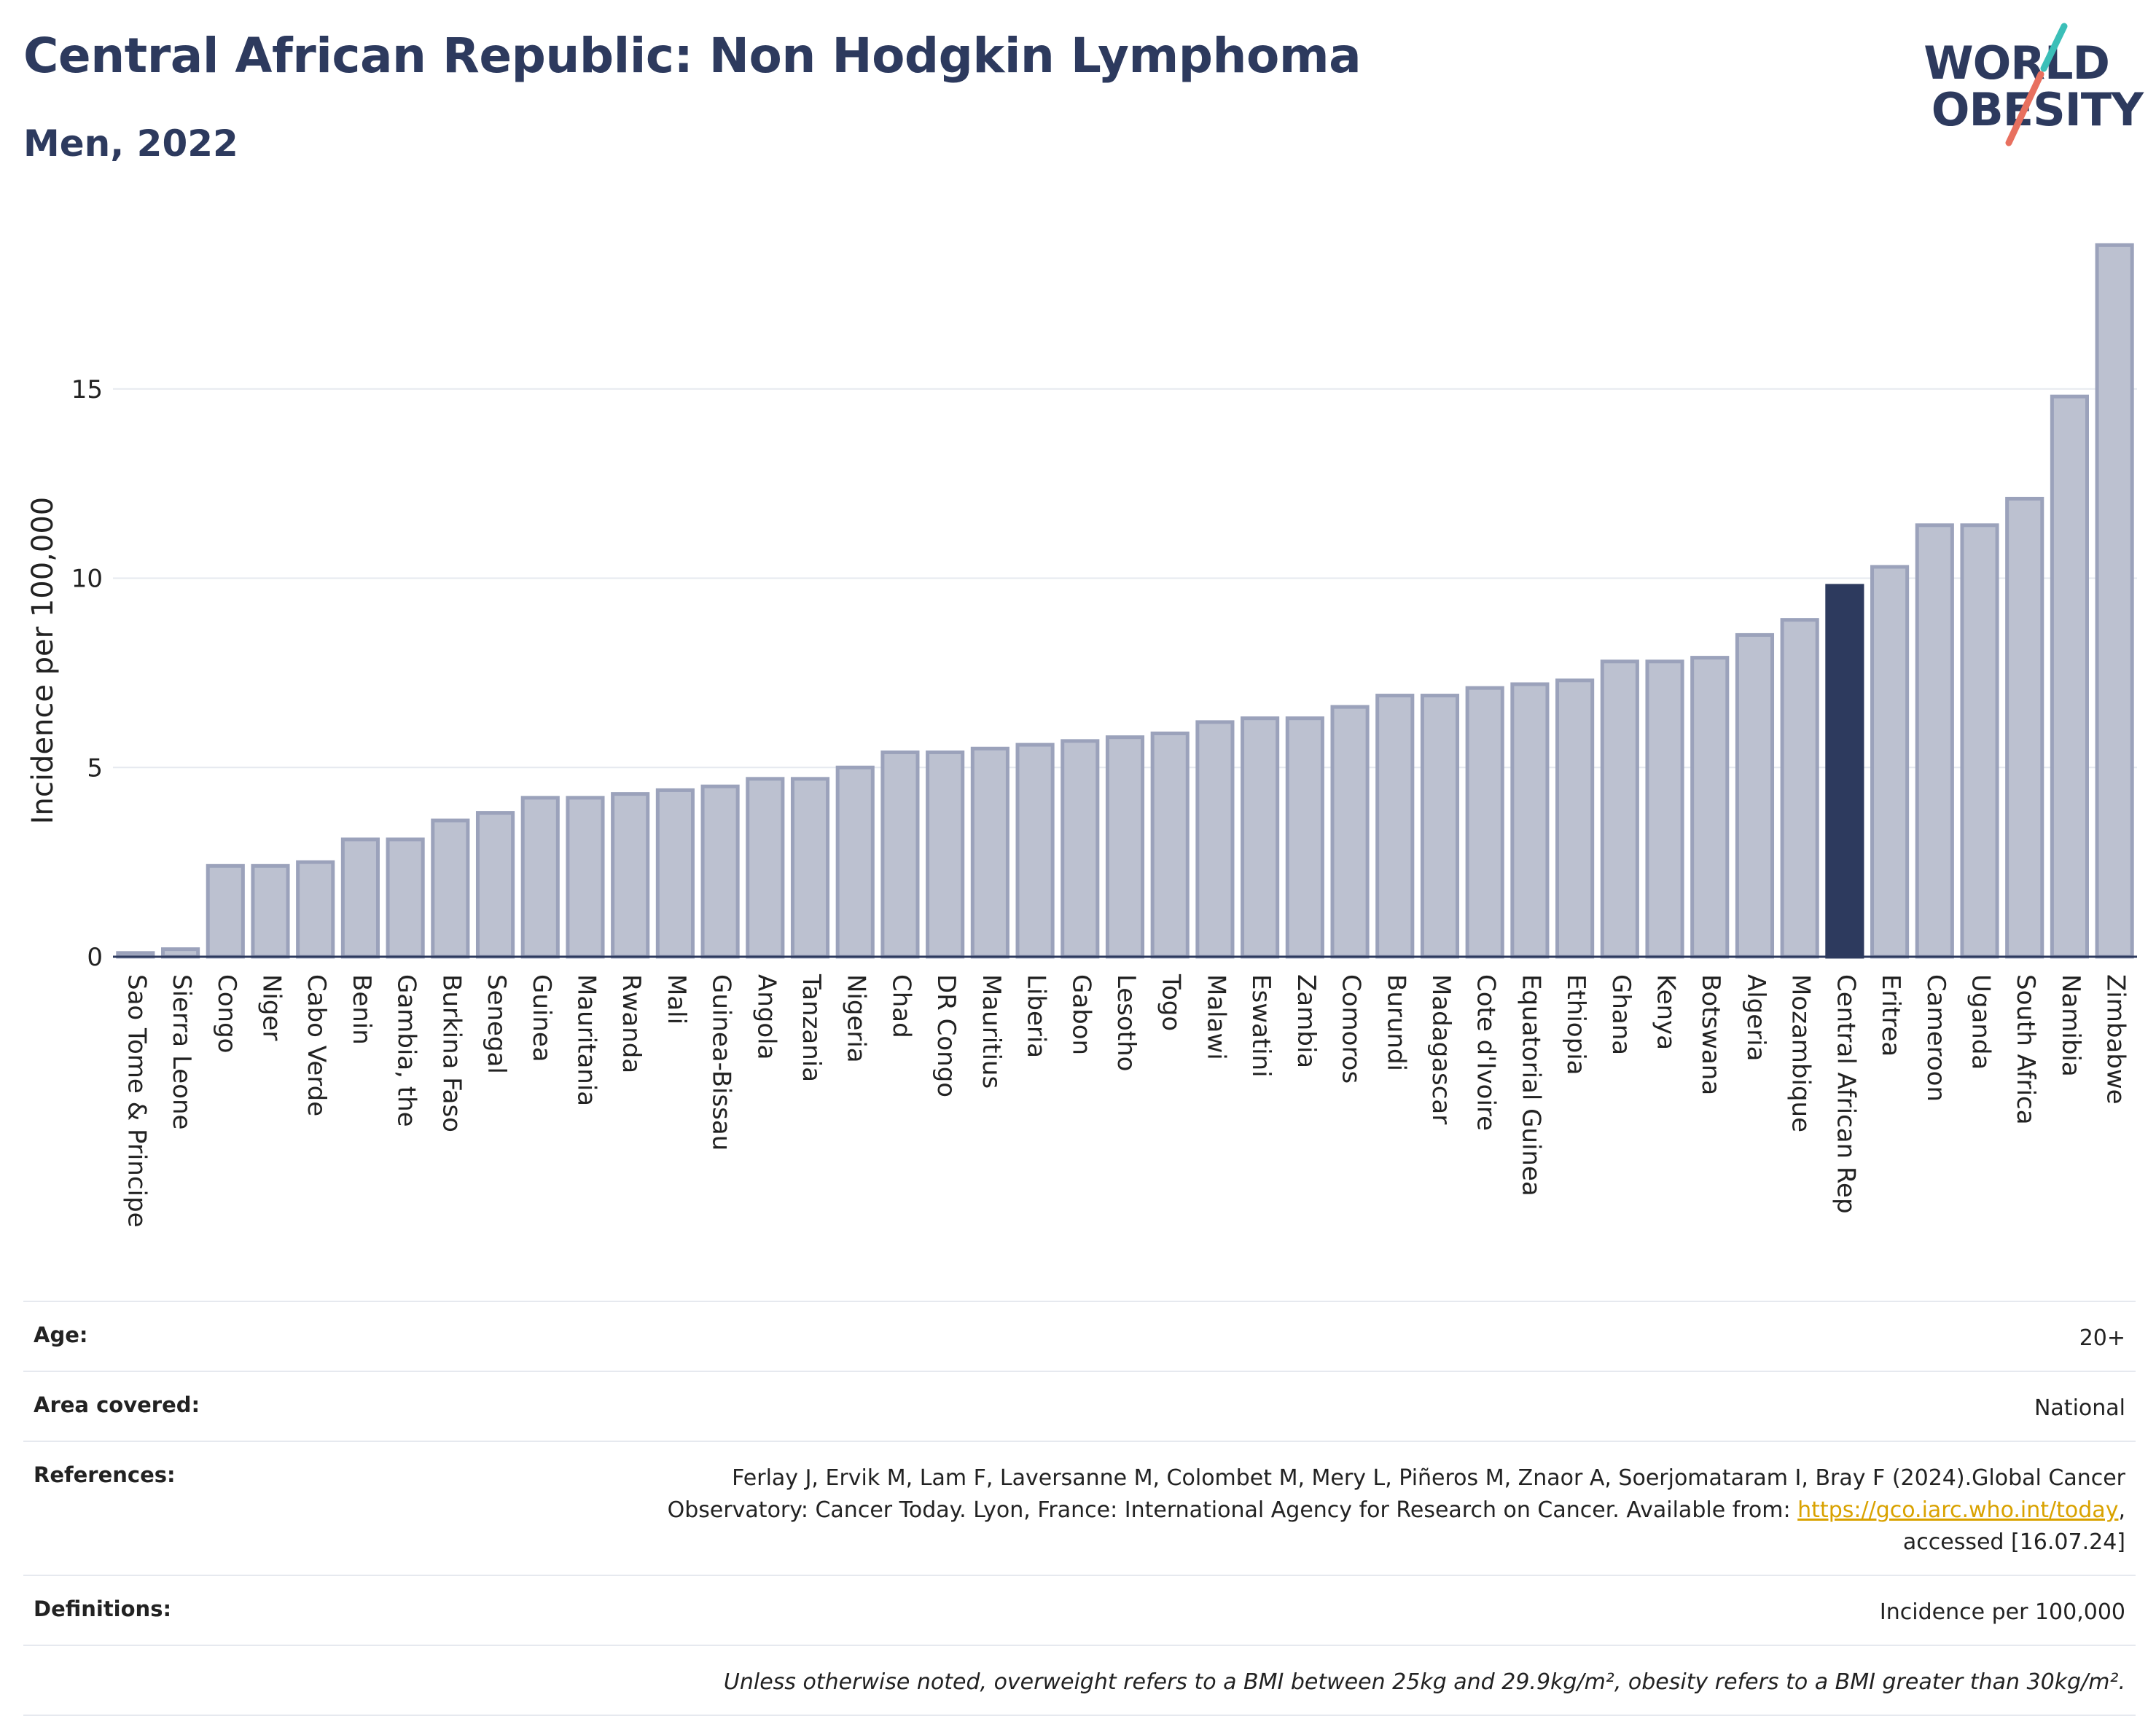 The height and width of the screenshot is (1716, 2156). Describe the element at coordinates (2114, 601) in the screenshot. I see `bar-zimbabwe` at that location.